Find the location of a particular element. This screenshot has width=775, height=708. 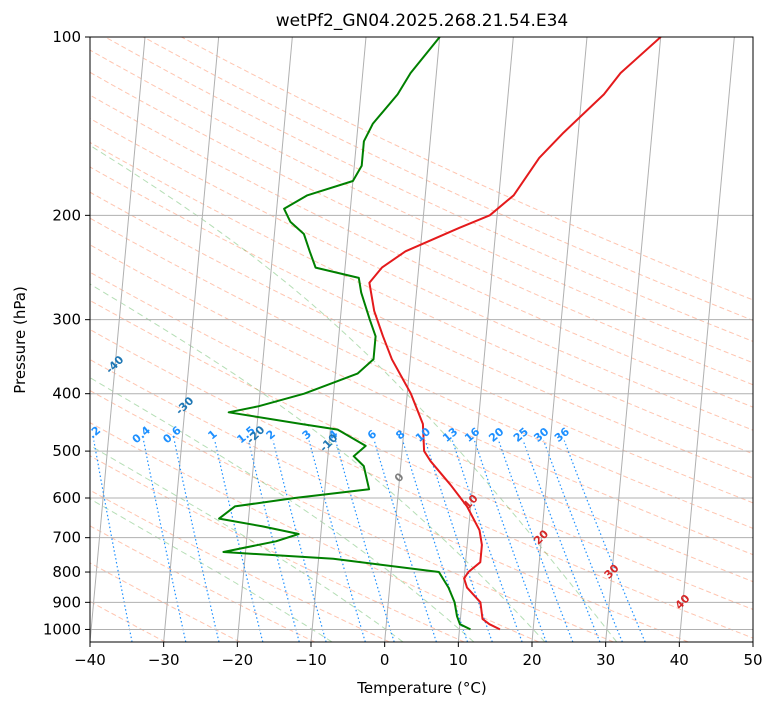

x-tick-label: −40 is located at coordinates (90, 660).